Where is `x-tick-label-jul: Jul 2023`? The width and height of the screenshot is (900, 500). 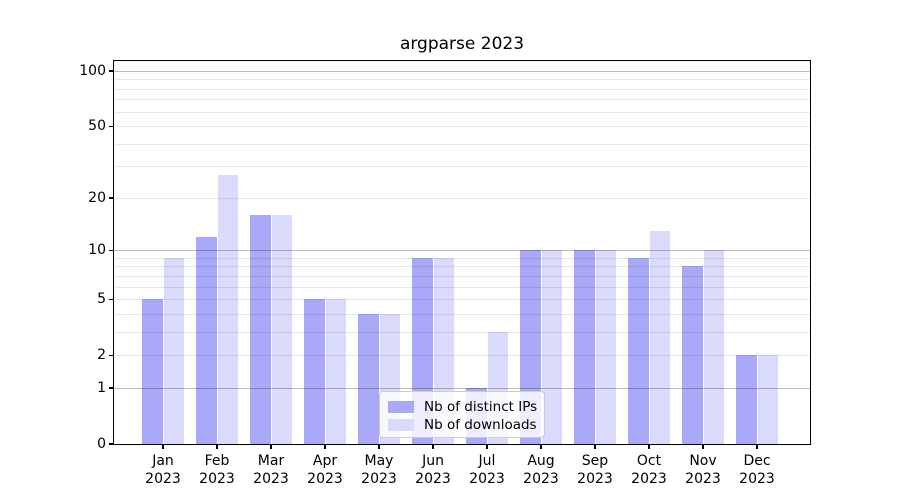 x-tick-label-jul: Jul 2023 is located at coordinates (487, 470).